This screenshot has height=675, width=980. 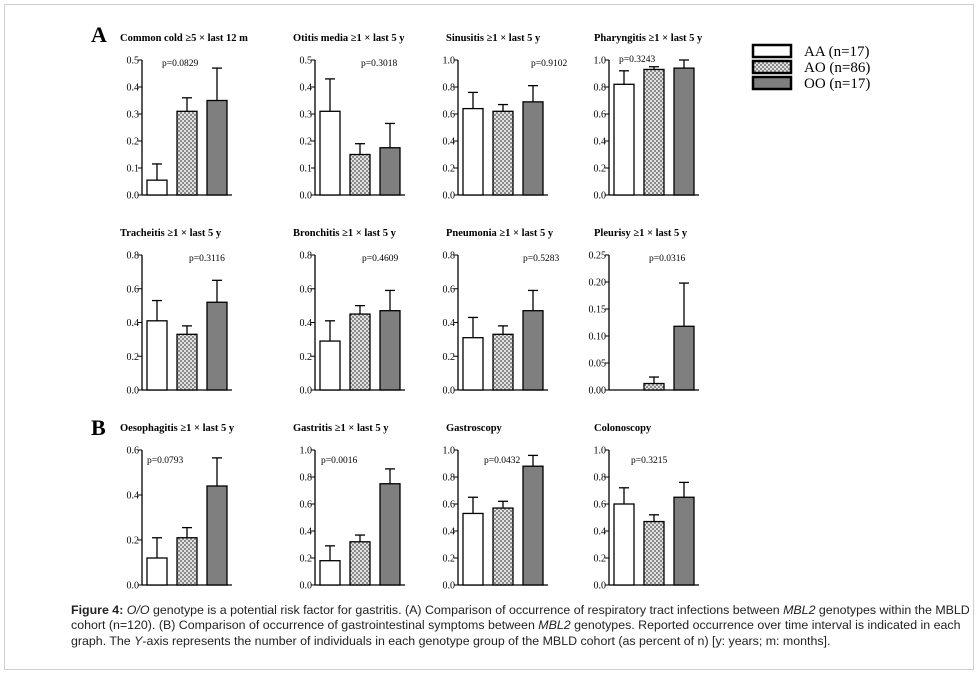 I want to click on caption-gene-1: MBL2, so click(x=799, y=610).